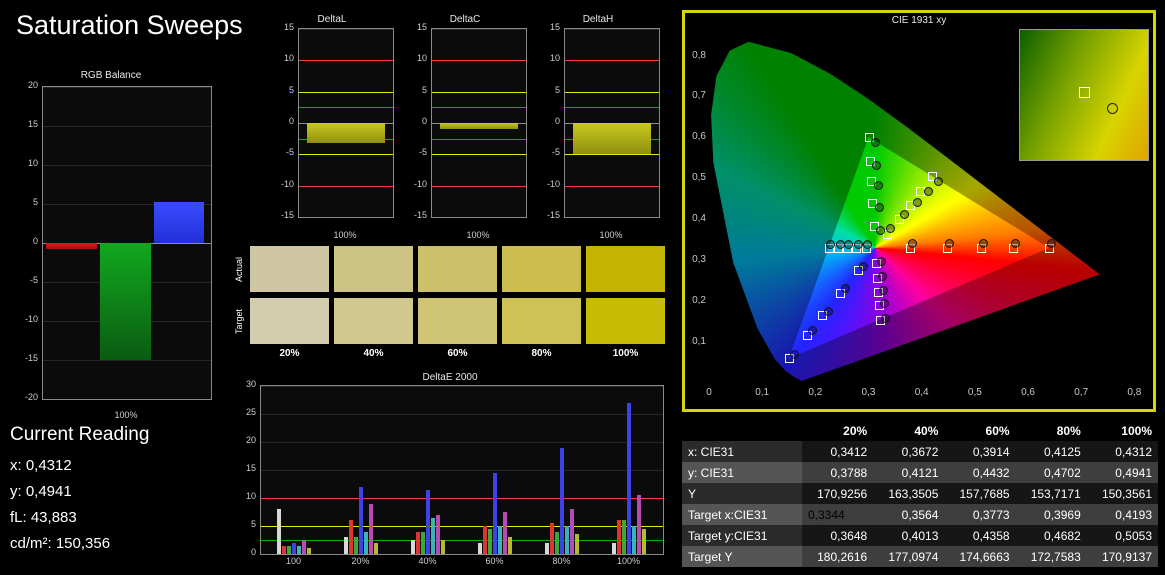  Describe the element at coordinates (557, 89) in the screenshot. I see `y-tick-label: 5` at that location.